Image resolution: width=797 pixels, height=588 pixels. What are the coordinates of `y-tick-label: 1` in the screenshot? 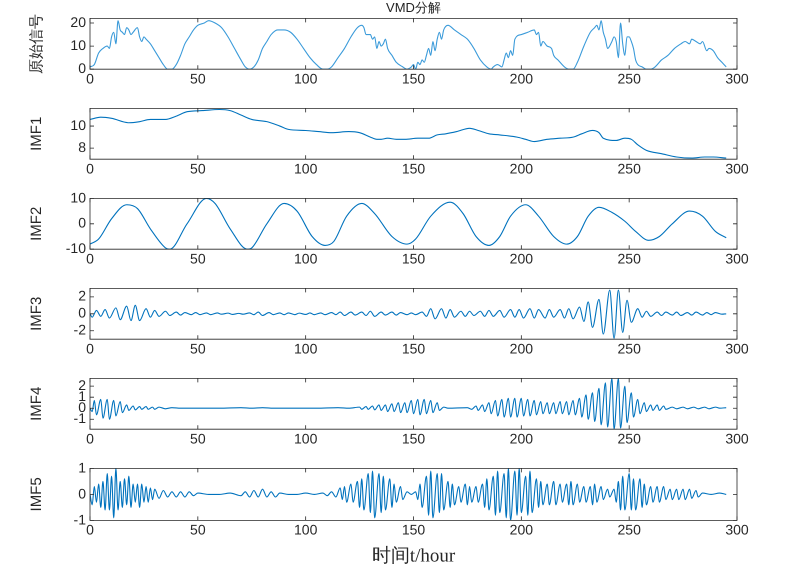 It's located at (82, 467).